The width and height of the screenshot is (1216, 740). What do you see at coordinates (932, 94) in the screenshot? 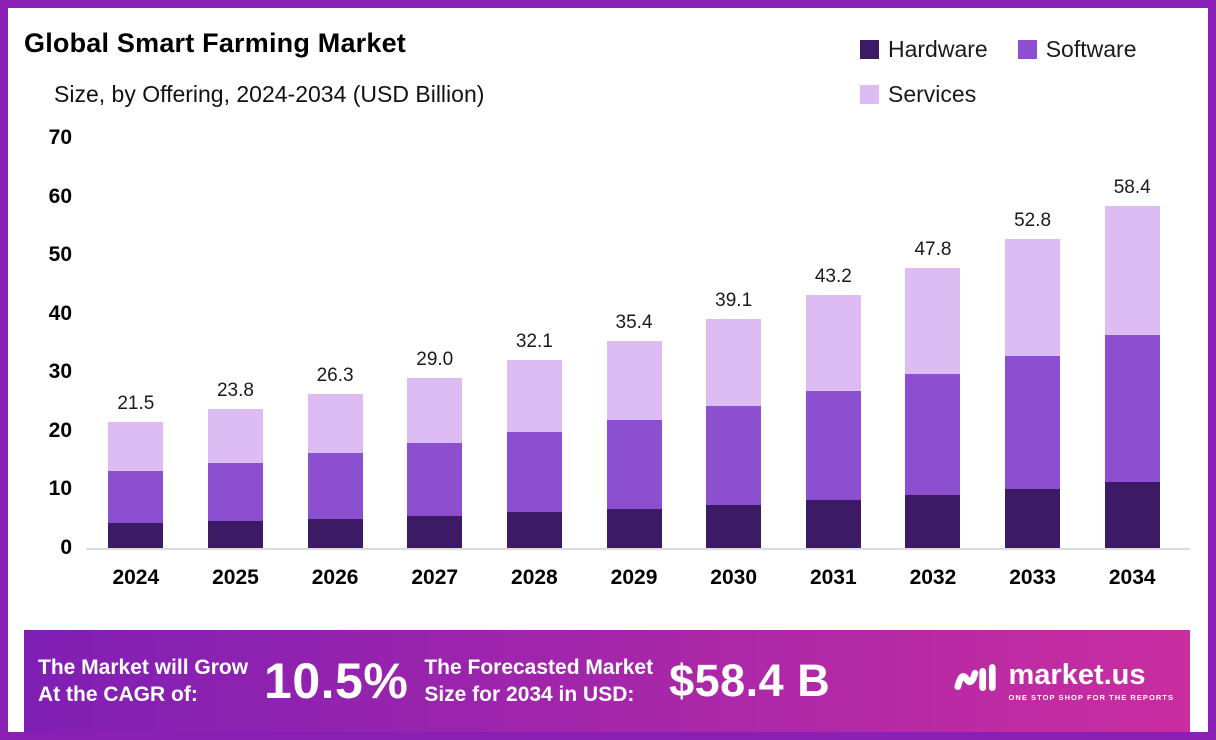
I see `legend-label: Services` at bounding box center [932, 94].